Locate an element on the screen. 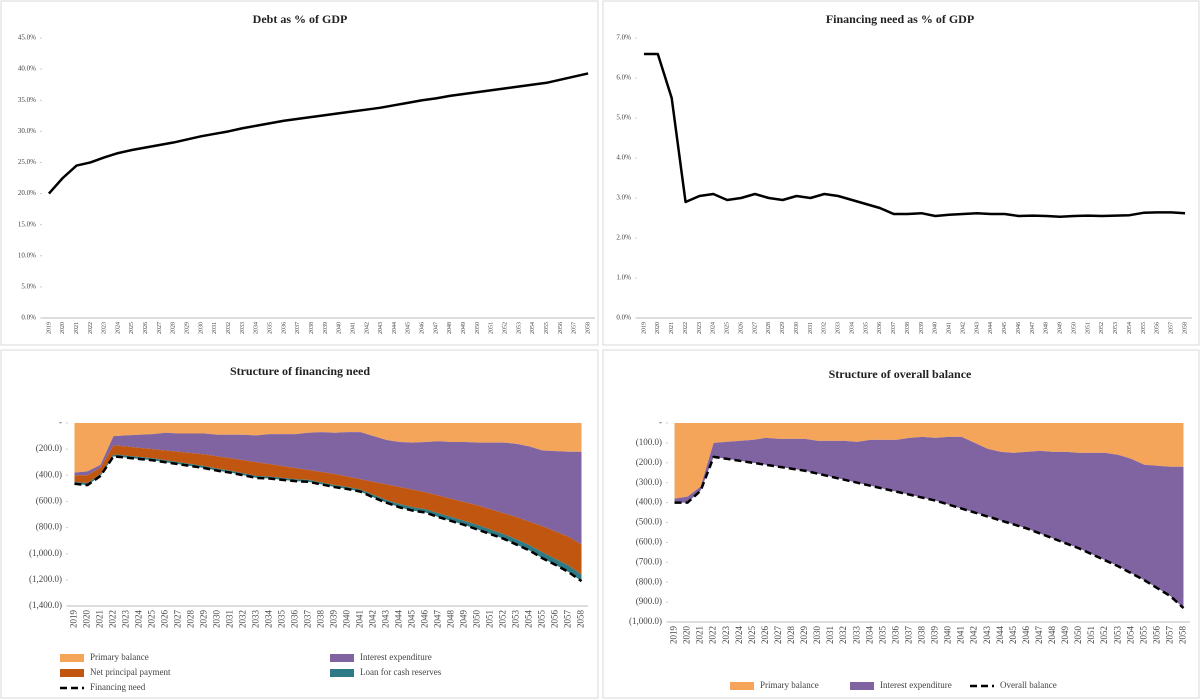  chart-title: Structure of overall balance is located at coordinates (900, 374).